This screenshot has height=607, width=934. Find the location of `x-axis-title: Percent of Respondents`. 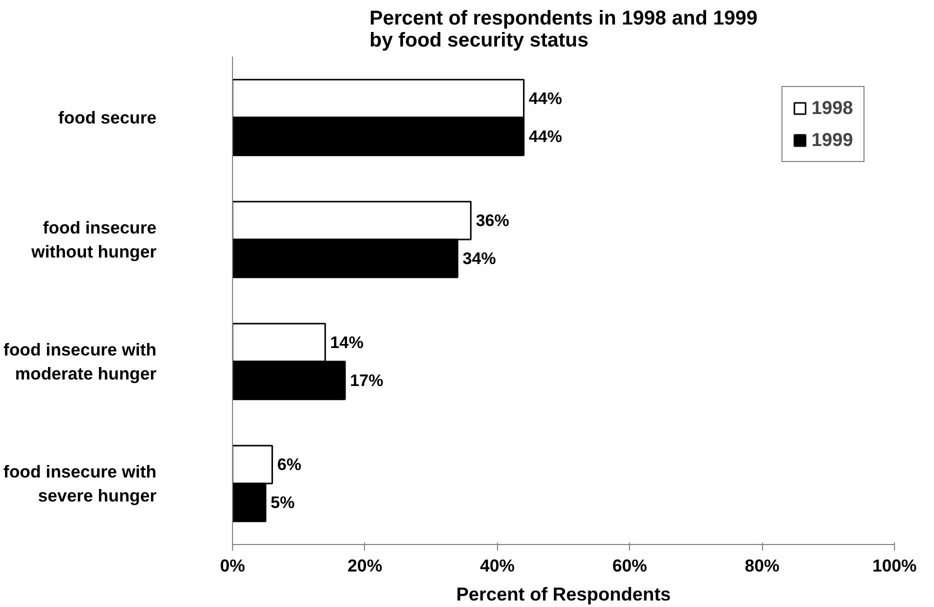

x-axis-title: Percent of Respondents is located at coordinates (563, 594).